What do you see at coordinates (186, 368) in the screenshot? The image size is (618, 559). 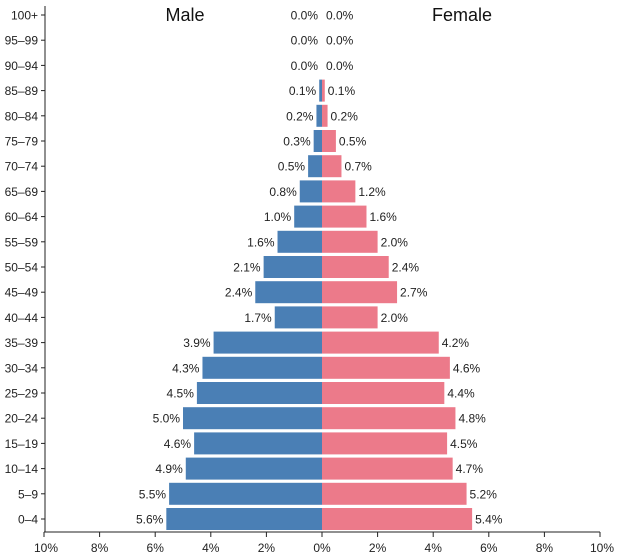 I see `male-value-label-6: 4.3%` at bounding box center [186, 368].